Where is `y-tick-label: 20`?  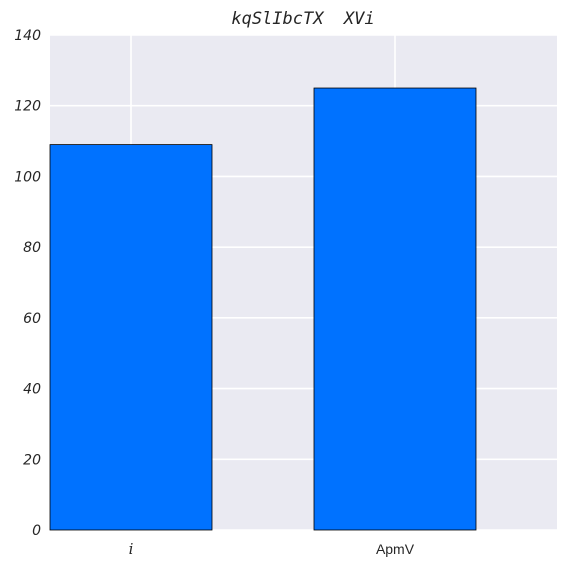 y-tick-label: 20 is located at coordinates (32, 460).